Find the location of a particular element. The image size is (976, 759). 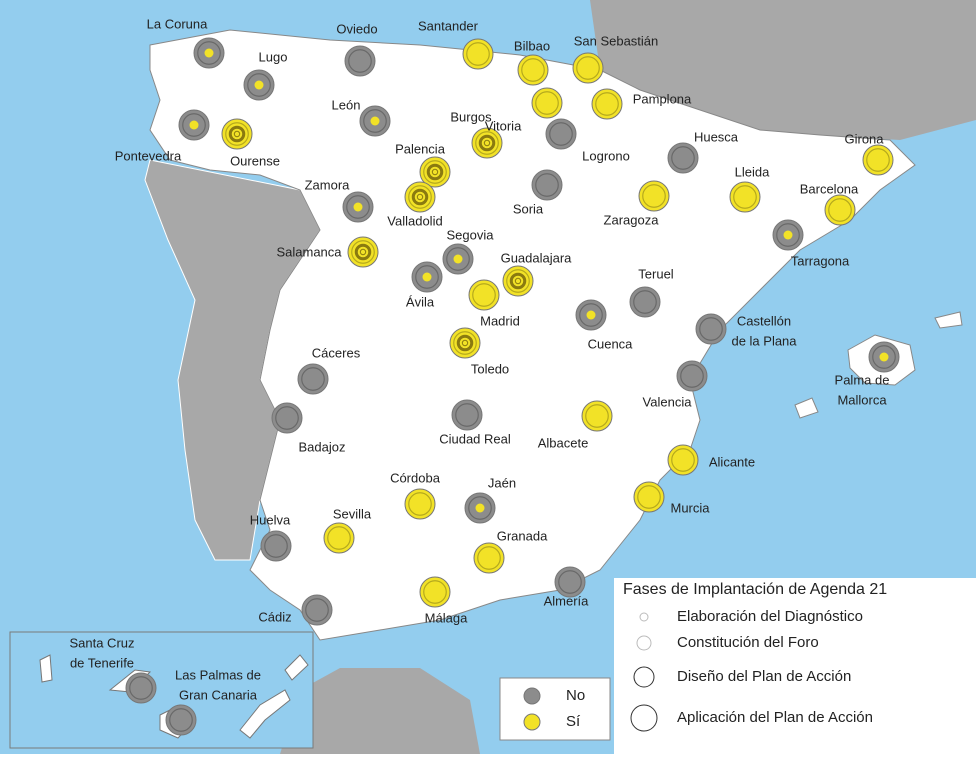

status-label: No is located at coordinates (575, 695).